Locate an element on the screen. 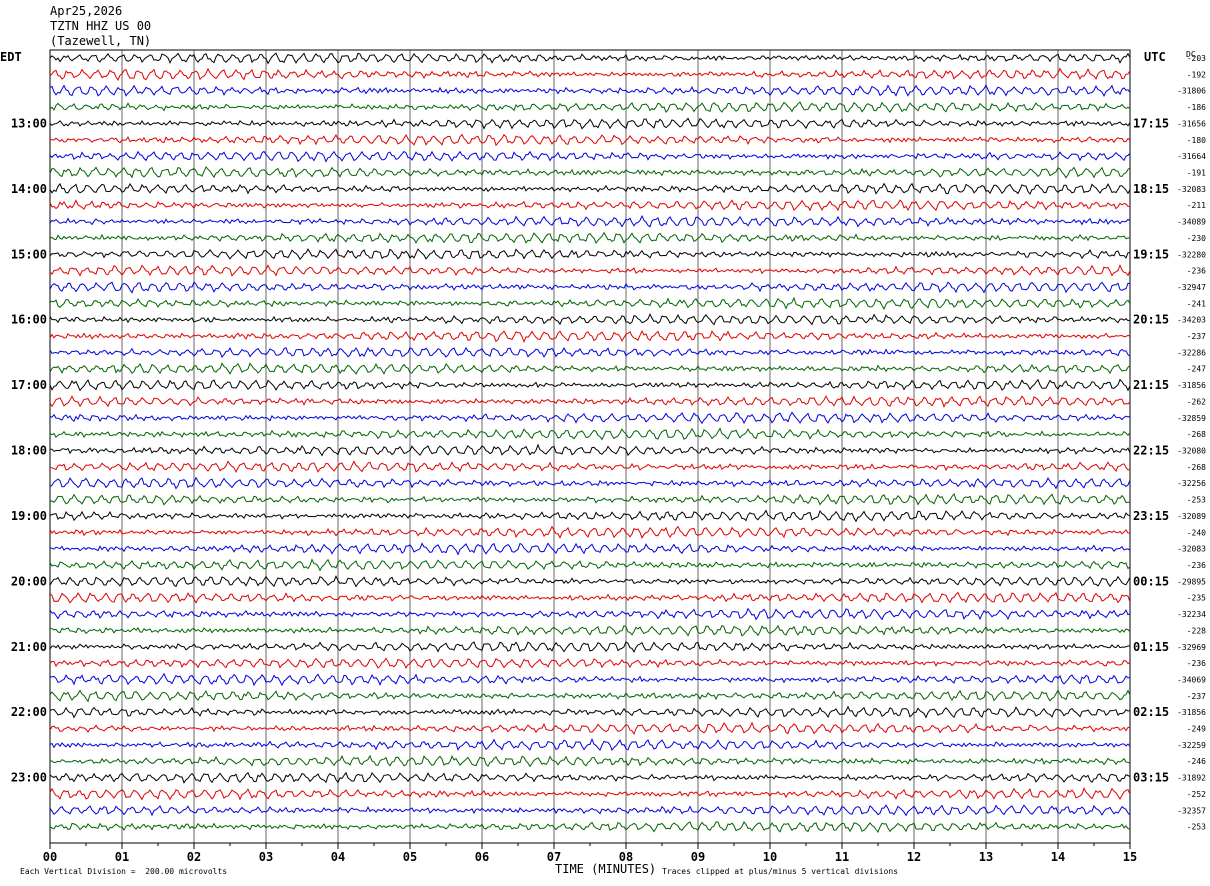  dc-offset-label: -237 is located at coordinates (1196, 336).